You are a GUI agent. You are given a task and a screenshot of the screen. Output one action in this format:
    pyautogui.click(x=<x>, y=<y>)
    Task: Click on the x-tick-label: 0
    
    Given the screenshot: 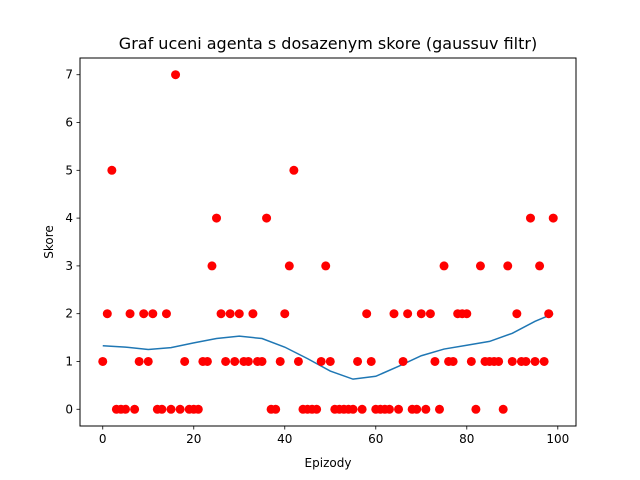 What is the action you would take?
    pyautogui.click(x=103, y=439)
    